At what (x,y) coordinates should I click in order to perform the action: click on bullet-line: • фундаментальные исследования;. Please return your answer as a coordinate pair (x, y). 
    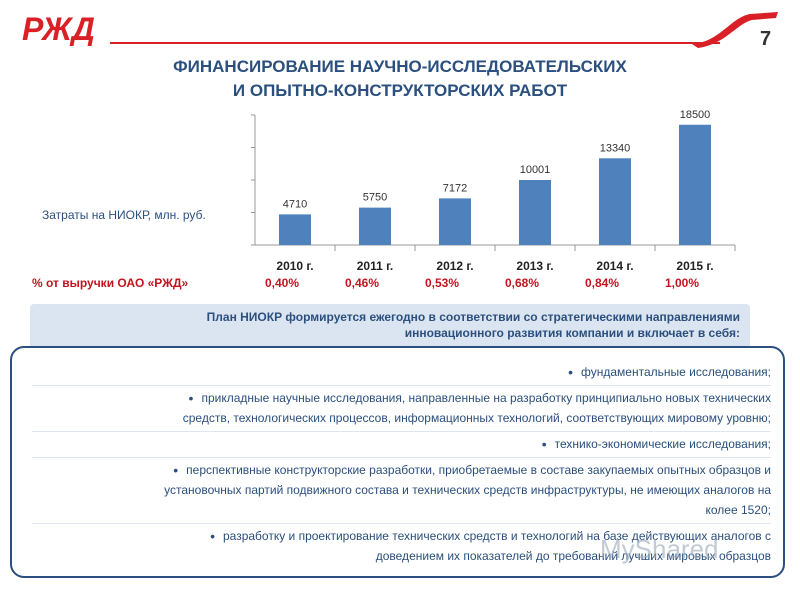
    Looking at the image, I should click on (669, 372).